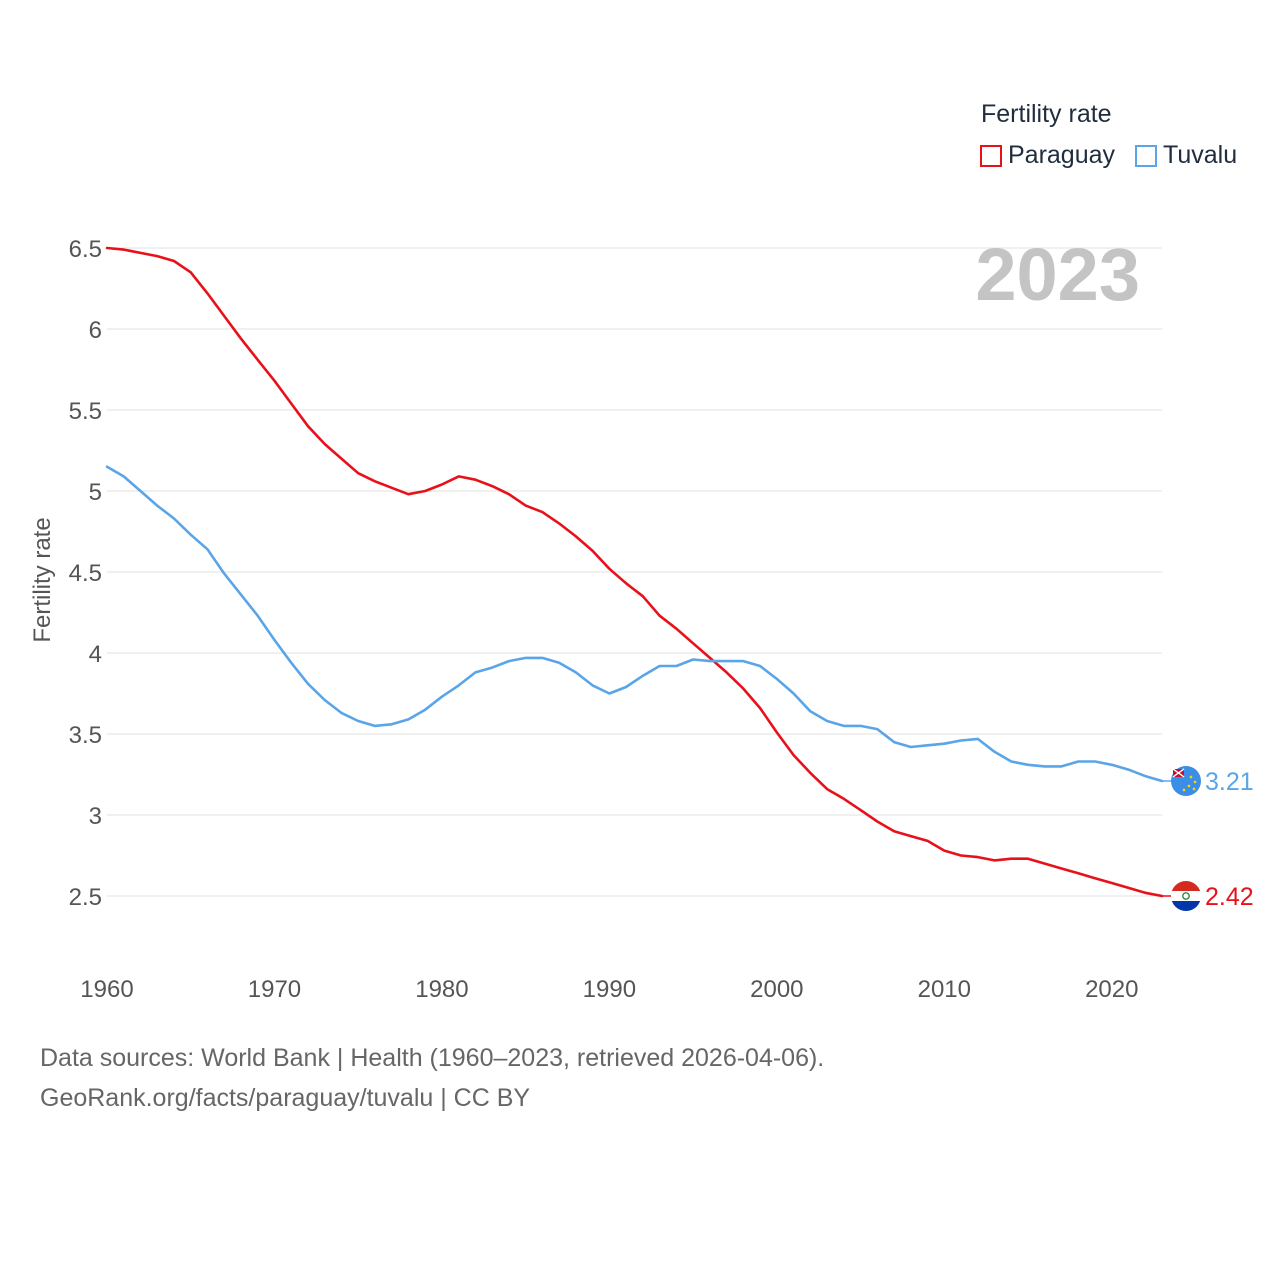 Image resolution: width=1280 pixels, height=1280 pixels. Describe the element at coordinates (1146, 155) in the screenshot. I see `legend-swatch-tuvalu` at that location.